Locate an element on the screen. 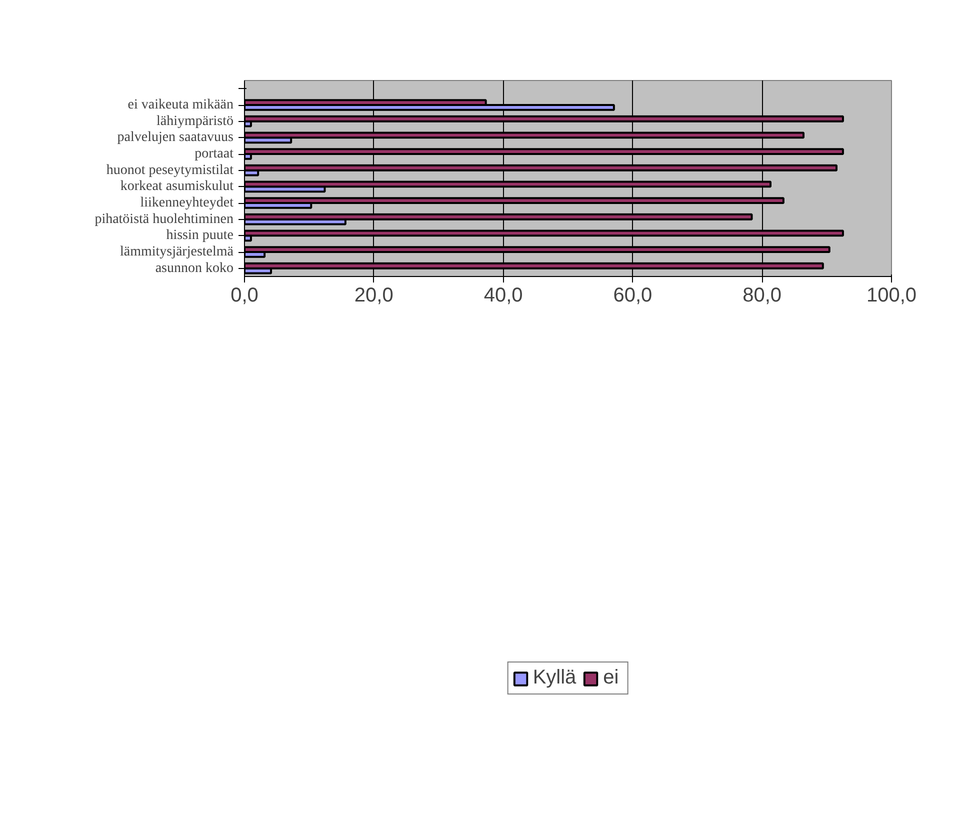  y-tick-label: portaat is located at coordinates (214, 154).